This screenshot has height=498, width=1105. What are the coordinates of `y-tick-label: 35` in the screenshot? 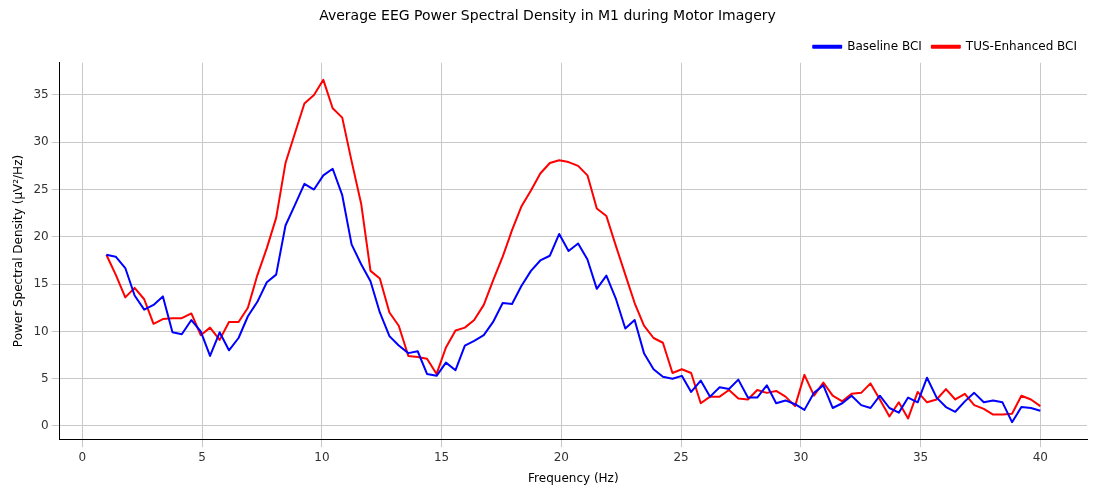 It's located at (41, 94).